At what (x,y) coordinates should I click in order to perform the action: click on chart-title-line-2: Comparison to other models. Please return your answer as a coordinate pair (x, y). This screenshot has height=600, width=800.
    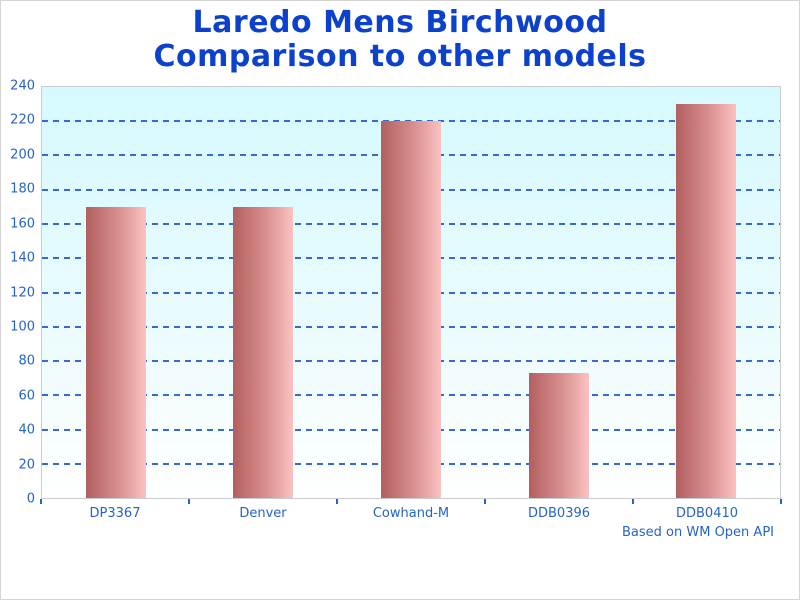
    Looking at the image, I should click on (400, 56).